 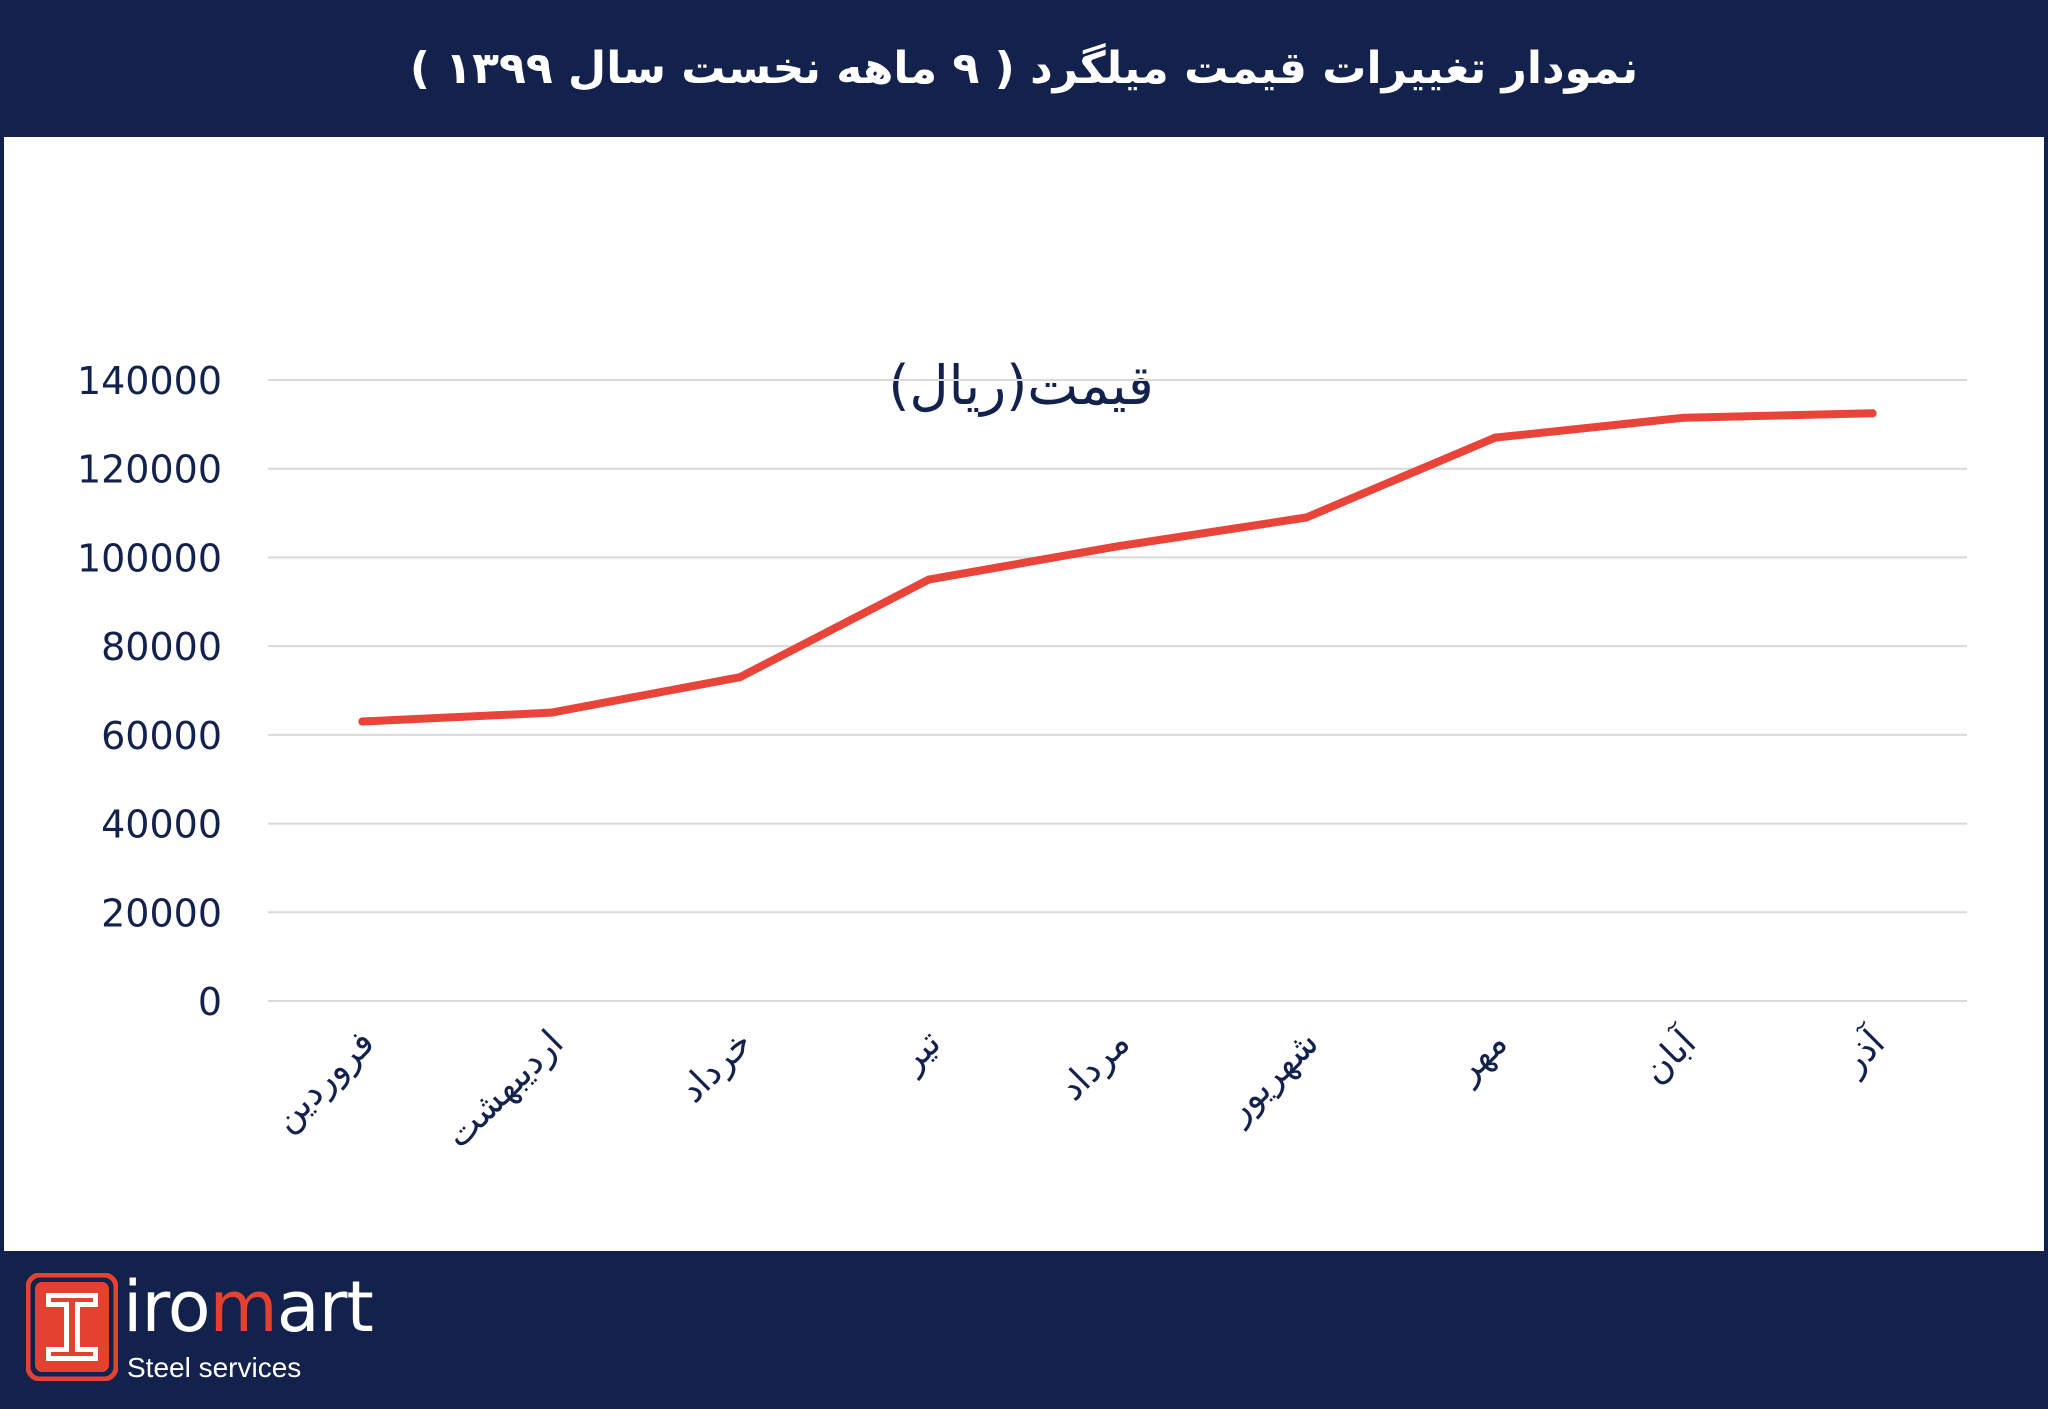 What do you see at coordinates (167, 1307) in the screenshot?
I see `brand-name-prefix: iro` at bounding box center [167, 1307].